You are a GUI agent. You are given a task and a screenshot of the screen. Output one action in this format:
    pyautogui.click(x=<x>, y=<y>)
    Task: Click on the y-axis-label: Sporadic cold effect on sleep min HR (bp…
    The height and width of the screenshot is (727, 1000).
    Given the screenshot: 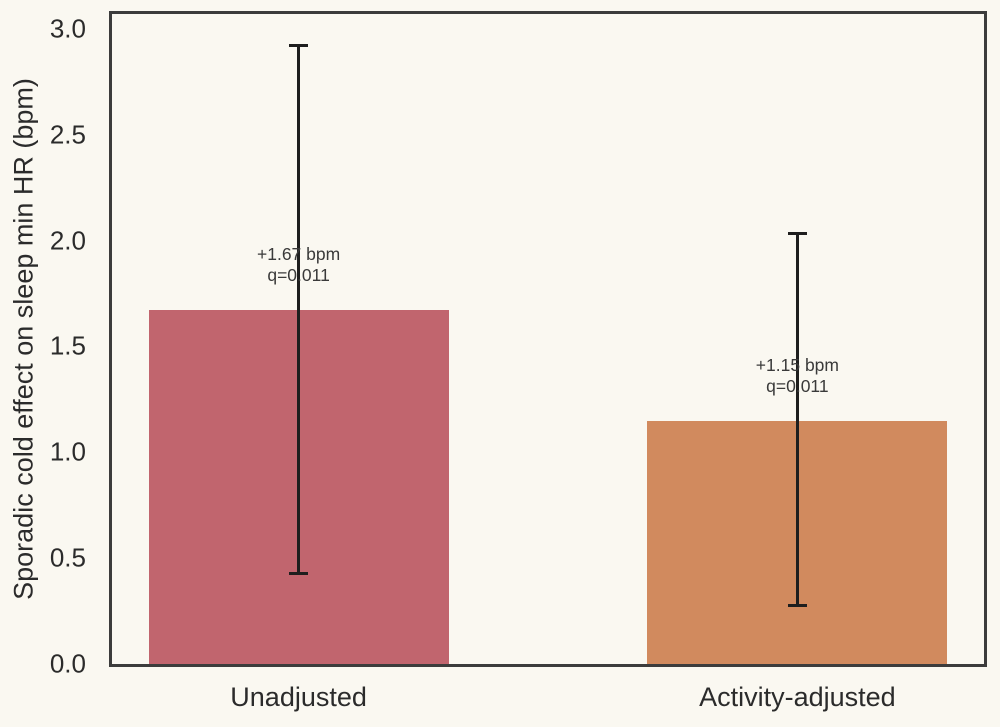 What is the action you would take?
    pyautogui.click(x=23, y=339)
    